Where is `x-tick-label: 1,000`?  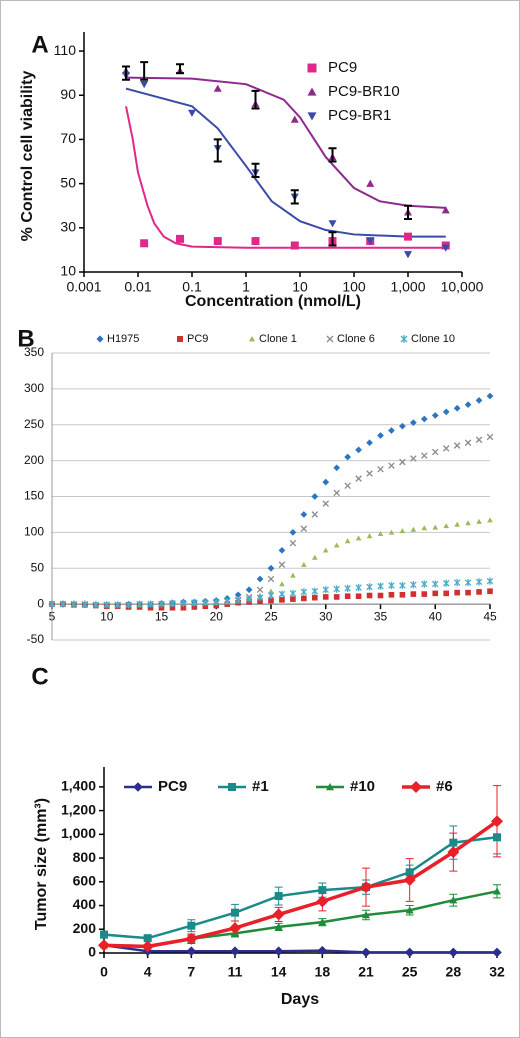
x-tick-label: 1,000 is located at coordinates (407, 287).